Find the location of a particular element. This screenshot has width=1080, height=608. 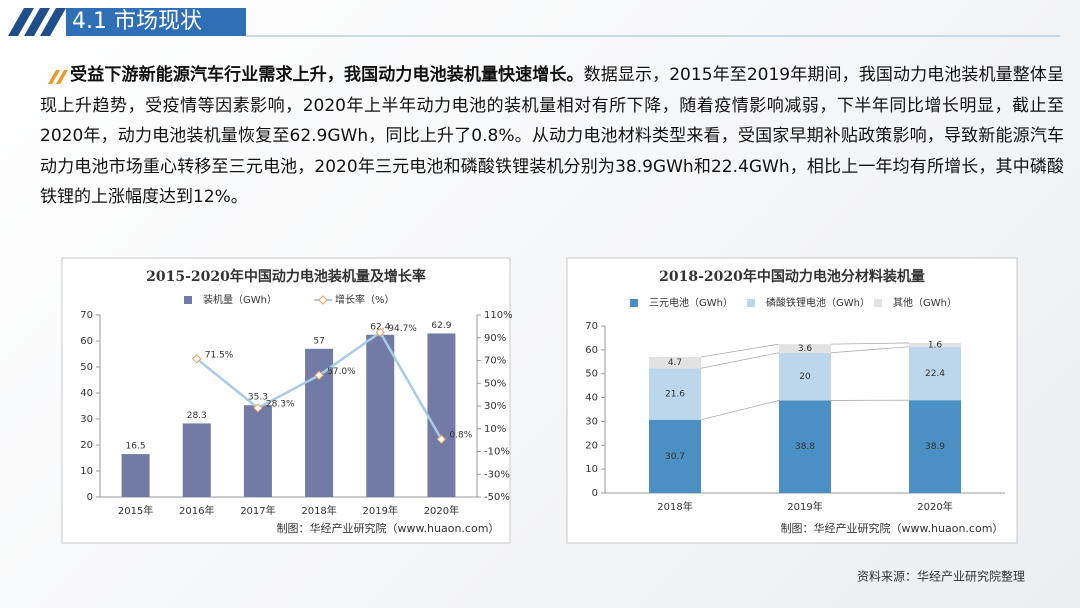

data-label: 38.9 is located at coordinates (935, 447).